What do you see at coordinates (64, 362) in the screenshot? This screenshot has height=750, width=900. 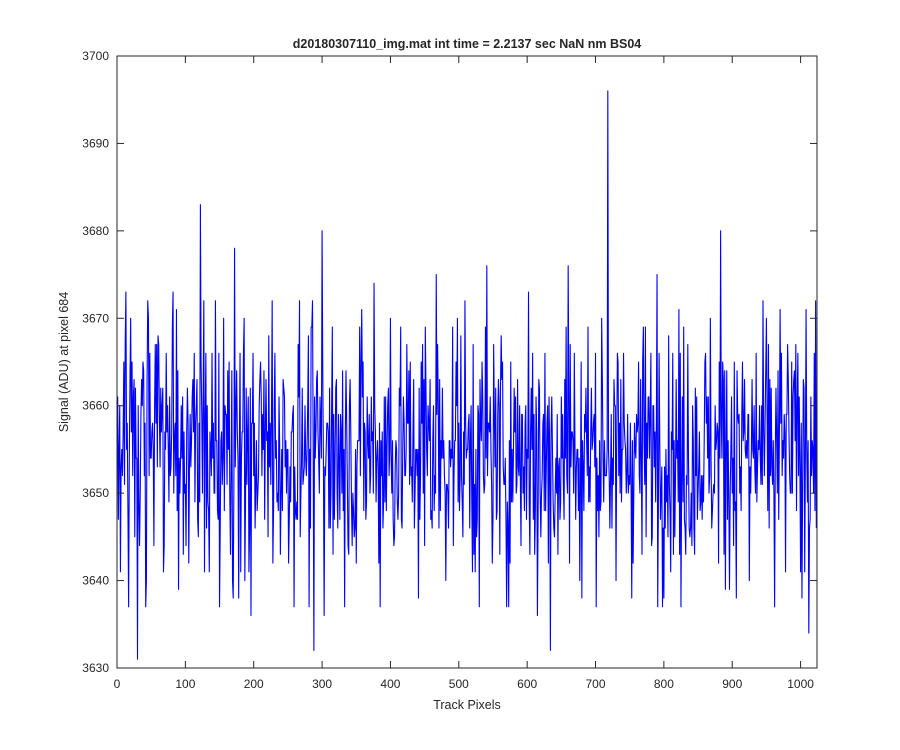 I see `y-axis-label: Signal (ADU) at pixel 684` at bounding box center [64, 362].